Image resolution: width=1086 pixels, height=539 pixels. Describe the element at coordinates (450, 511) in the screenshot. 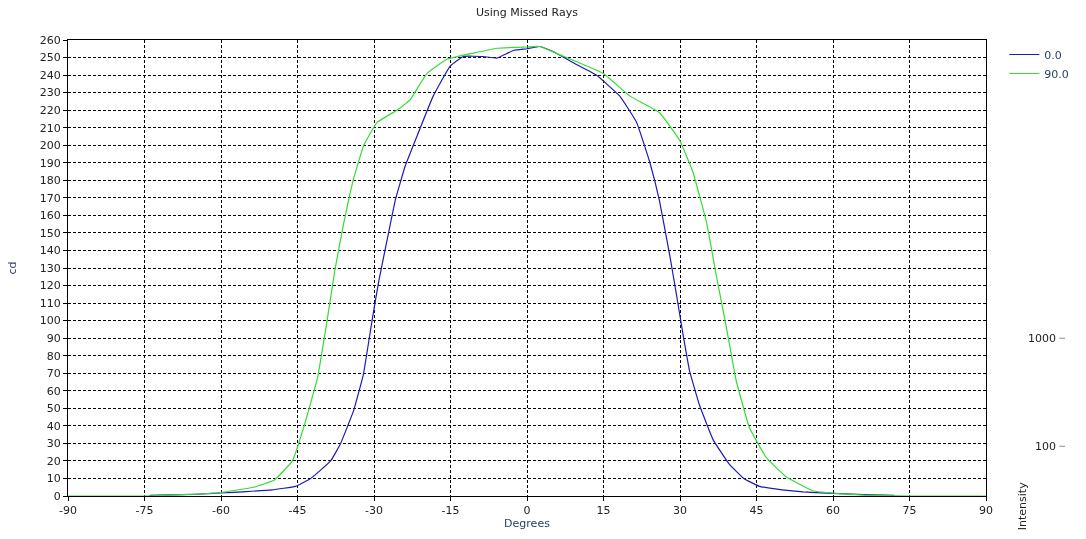

I see `x-tick-label: -15` at that location.